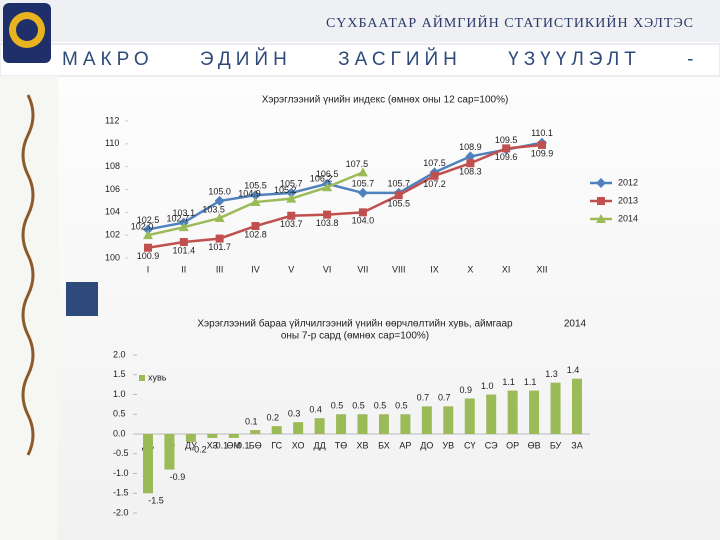 This screenshot has width=720, height=540. I want to click on x-tick-label: ДО, so click(426, 445).